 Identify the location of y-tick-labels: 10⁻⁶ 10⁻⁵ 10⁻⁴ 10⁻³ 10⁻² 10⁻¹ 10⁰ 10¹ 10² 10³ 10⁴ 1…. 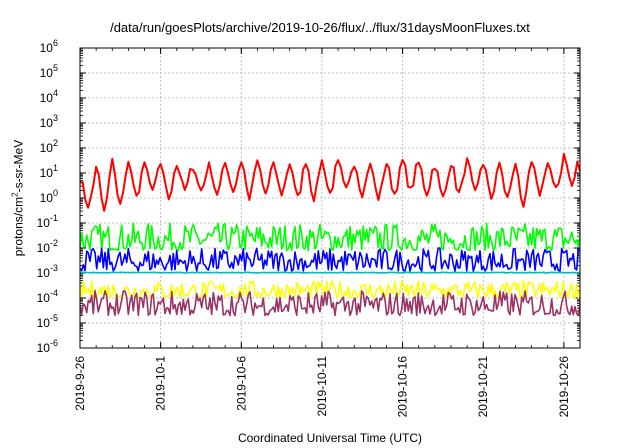
(47, 196).